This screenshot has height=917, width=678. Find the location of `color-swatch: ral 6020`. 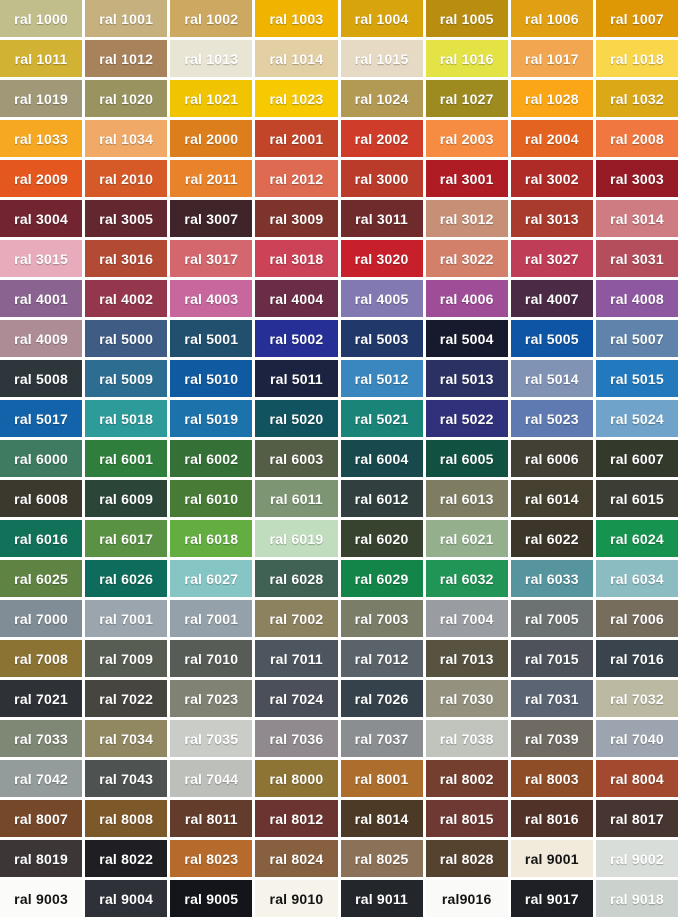

color-swatch: ral 6020 is located at coordinates (381, 538).